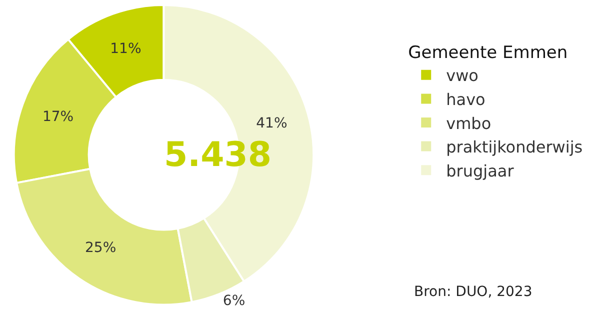 This screenshot has height=319, width=598. What do you see at coordinates (480, 170) in the screenshot?
I see `legend-label: brugjaar` at bounding box center [480, 170].